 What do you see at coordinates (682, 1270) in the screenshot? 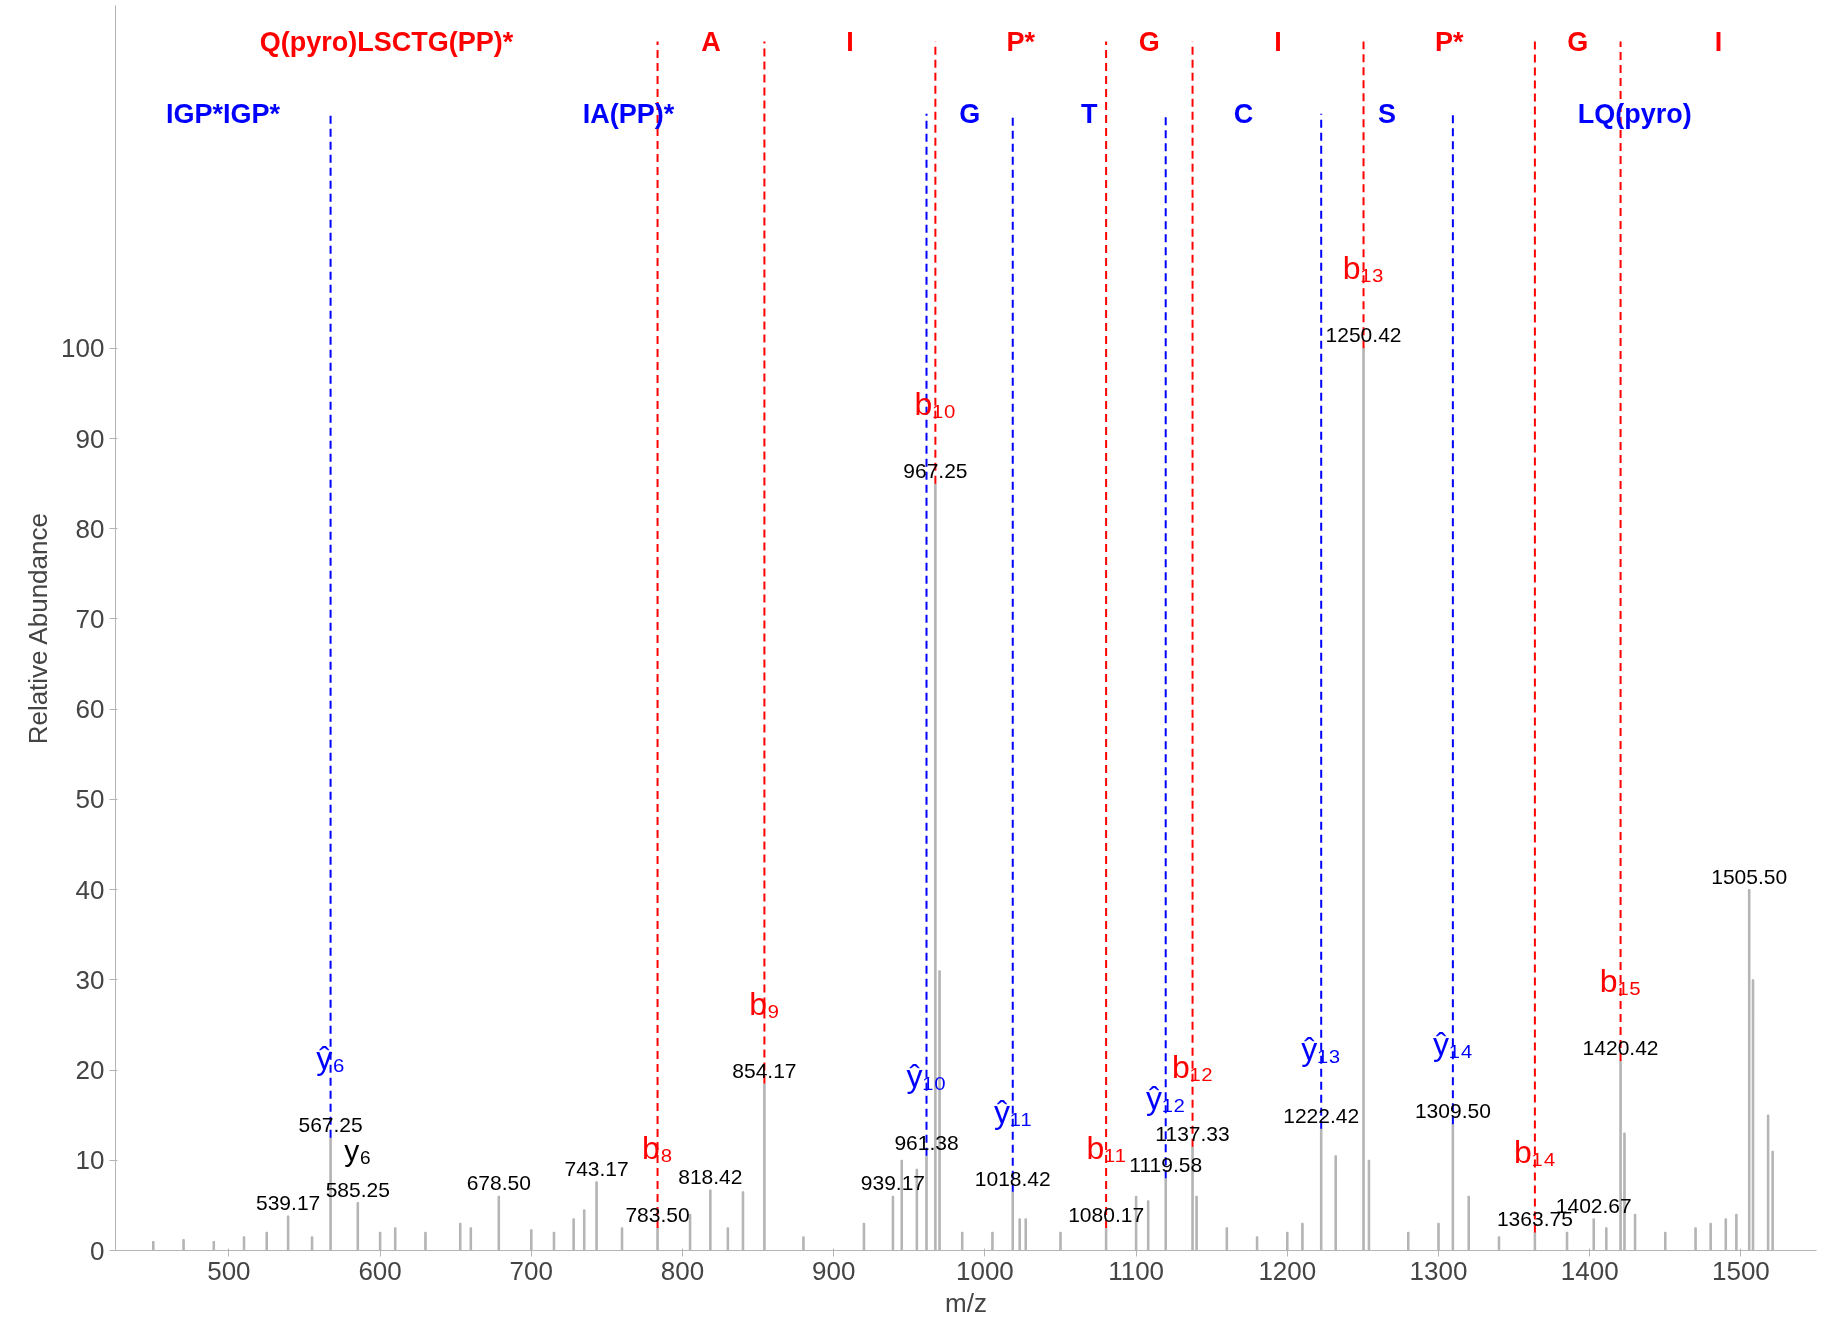
I see `x-tick-label: 800` at bounding box center [682, 1270].